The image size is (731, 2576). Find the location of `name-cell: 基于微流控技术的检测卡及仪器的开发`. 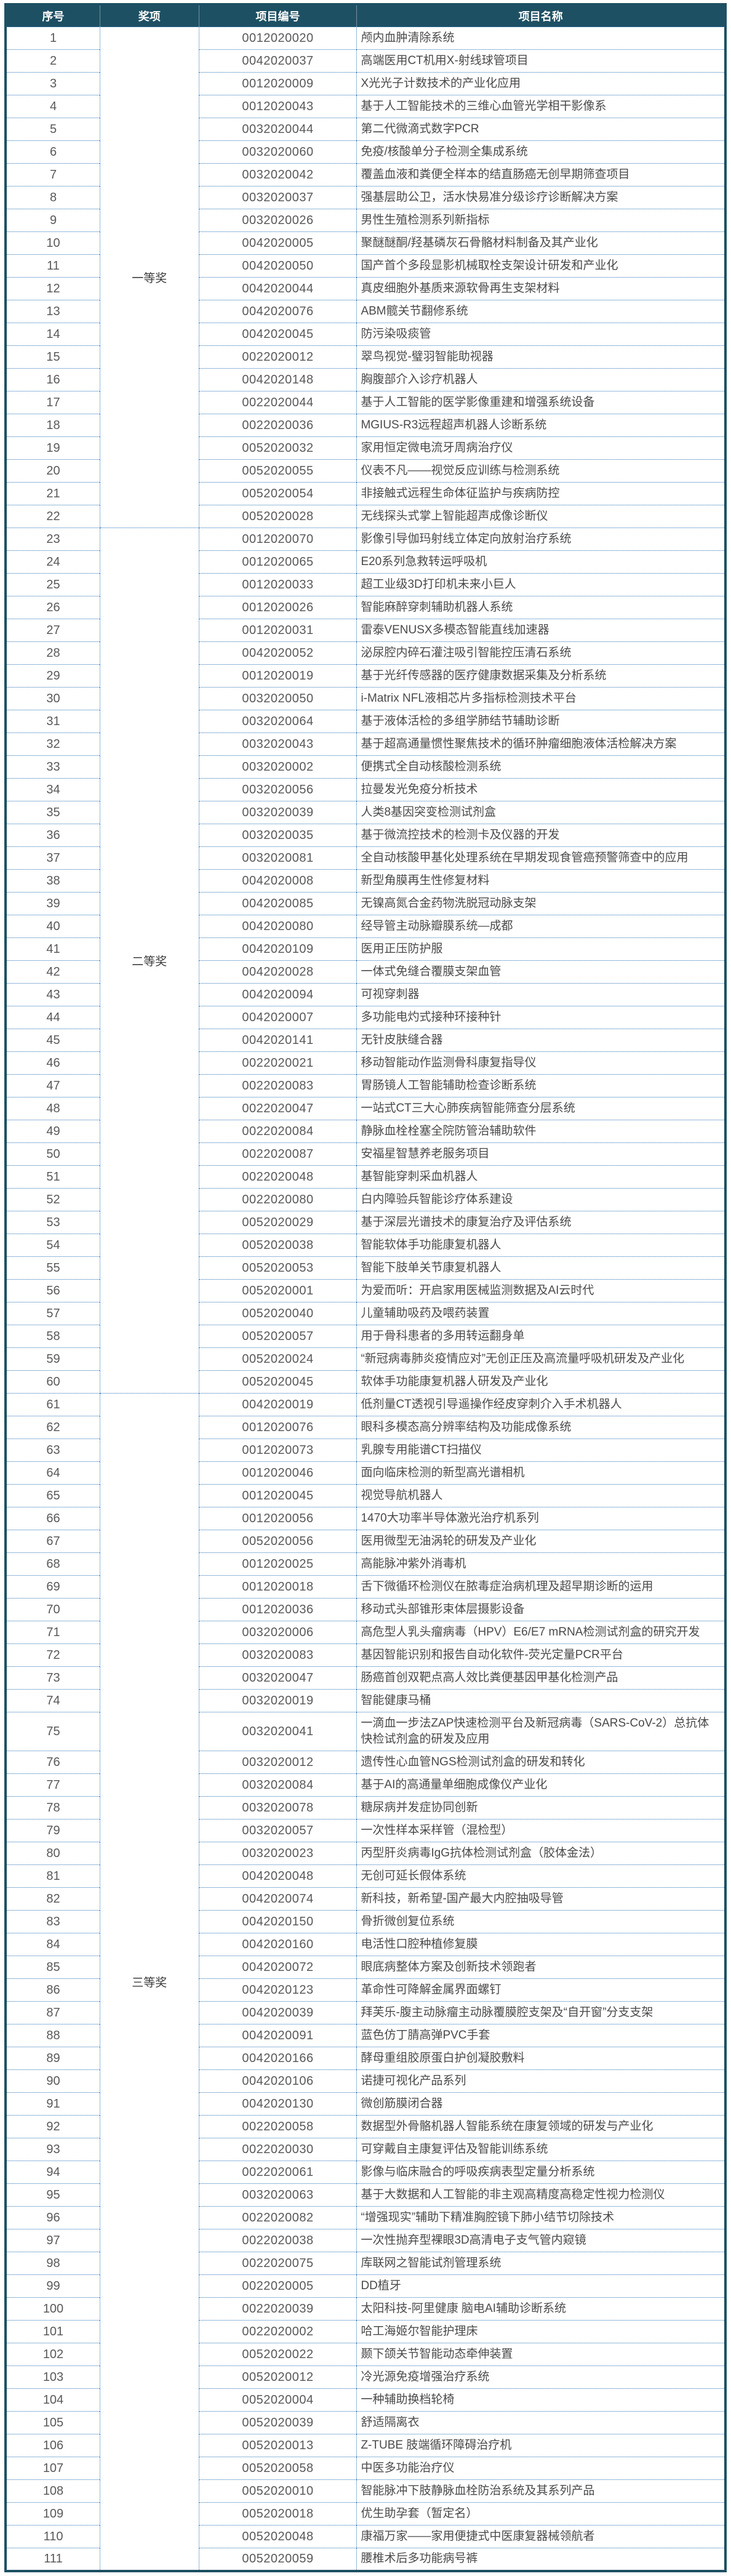

name-cell: 基于微流控技术的检测卡及仪器的开发 is located at coordinates (540, 836).